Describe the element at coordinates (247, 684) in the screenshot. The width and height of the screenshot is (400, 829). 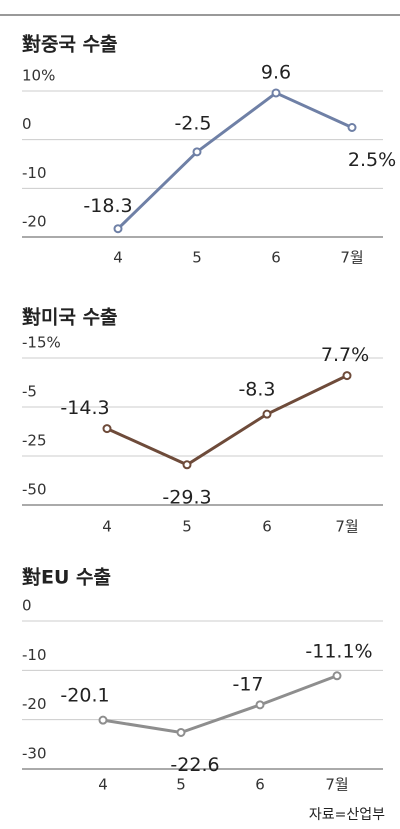
I see `data-label: -17` at that location.